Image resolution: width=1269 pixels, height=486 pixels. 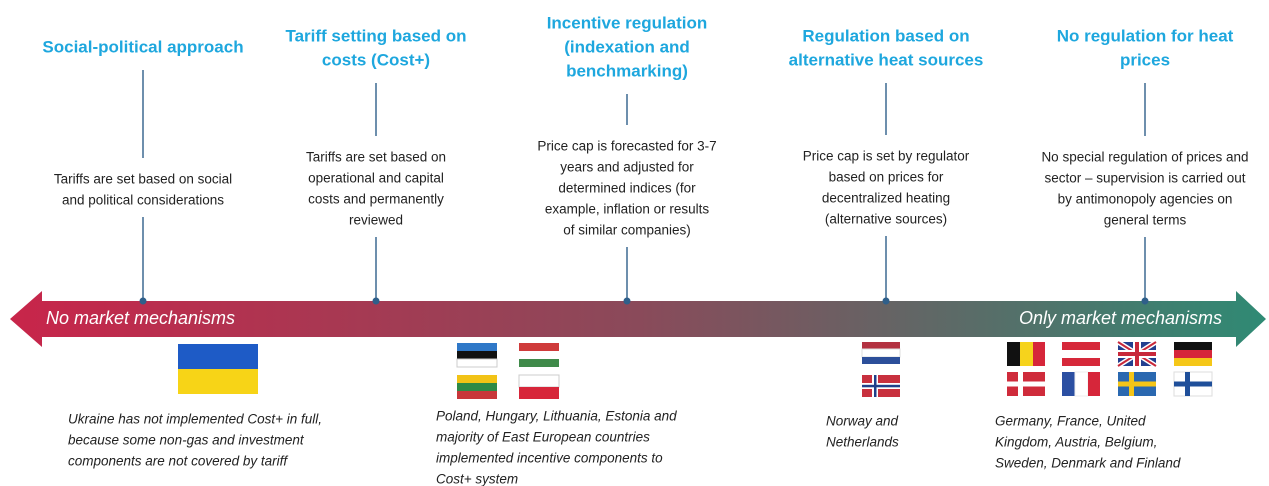 I want to click on column-description: sector – supervision is carried out, so click(x=1144, y=178).